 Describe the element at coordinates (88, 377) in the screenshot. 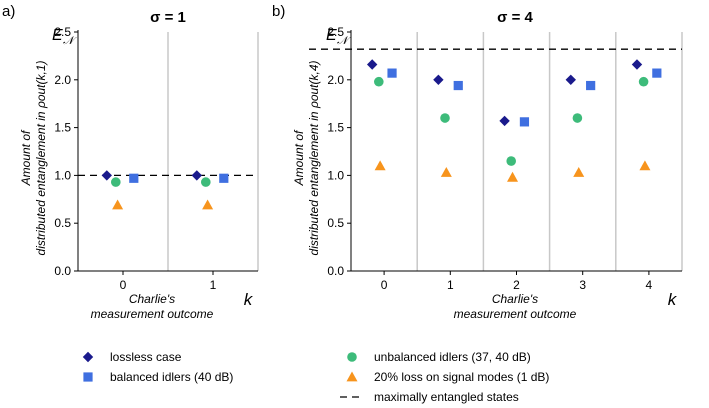

I see `legend-marker-square` at that location.